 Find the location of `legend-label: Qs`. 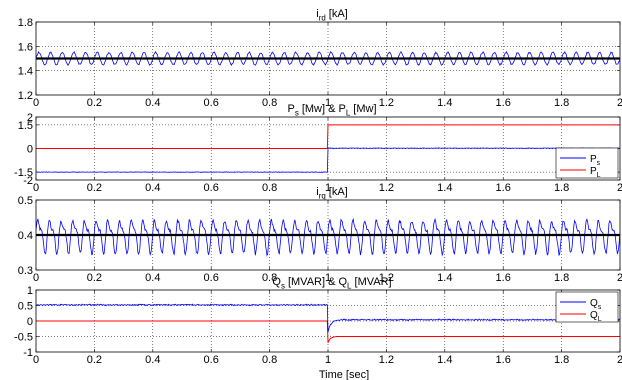

legend-label: Qs is located at coordinates (596, 304).